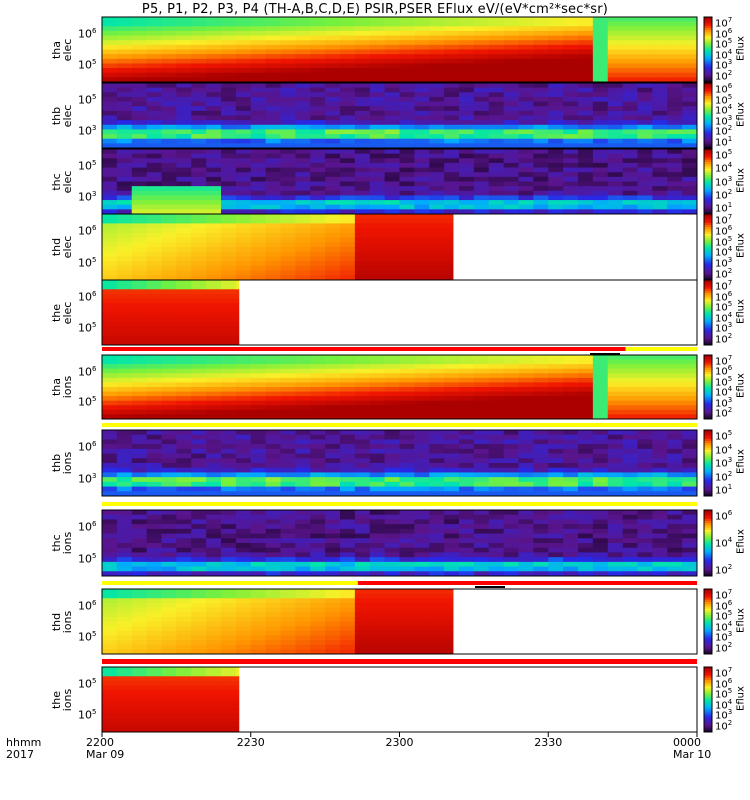 This screenshot has height=800, width=750. Describe the element at coordinates (708, 247) in the screenshot. I see `colorbar-thd-elec` at that location.